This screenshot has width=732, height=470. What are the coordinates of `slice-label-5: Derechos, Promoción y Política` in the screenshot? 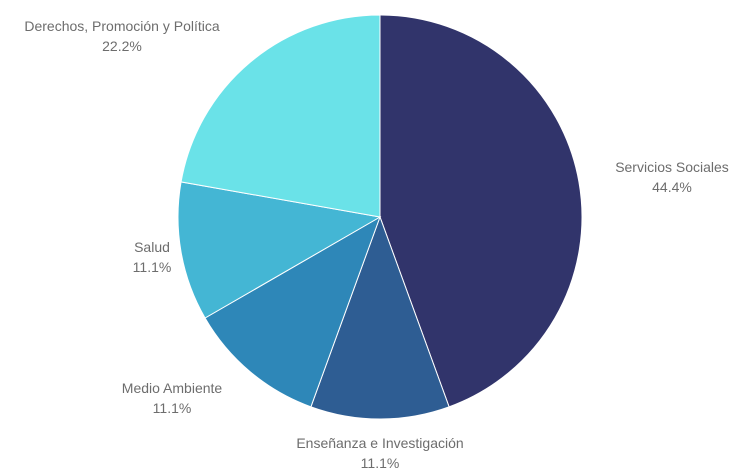 It's located at (122, 26).